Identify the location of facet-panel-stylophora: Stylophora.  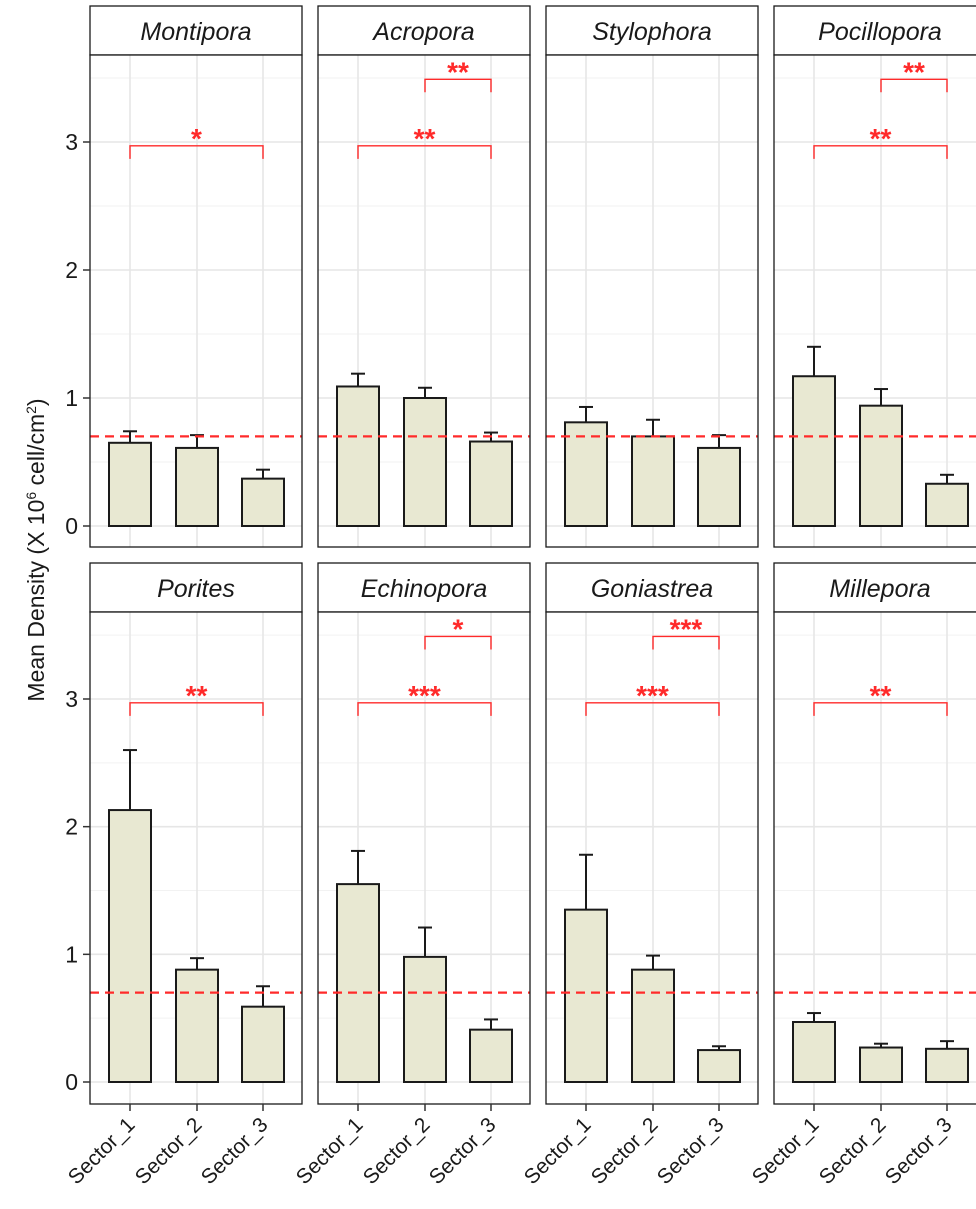
(652, 276).